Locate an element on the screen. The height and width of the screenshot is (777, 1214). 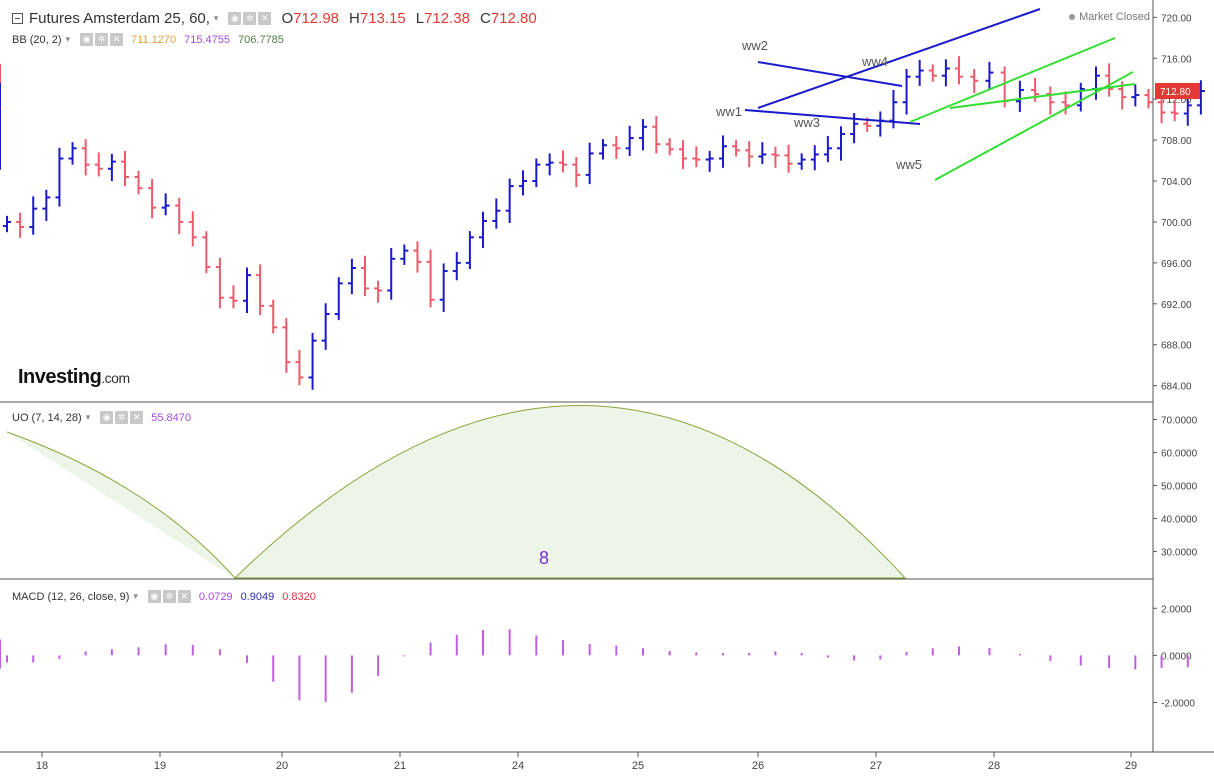
price-tag-label: 712.80 is located at coordinates (1175, 92).